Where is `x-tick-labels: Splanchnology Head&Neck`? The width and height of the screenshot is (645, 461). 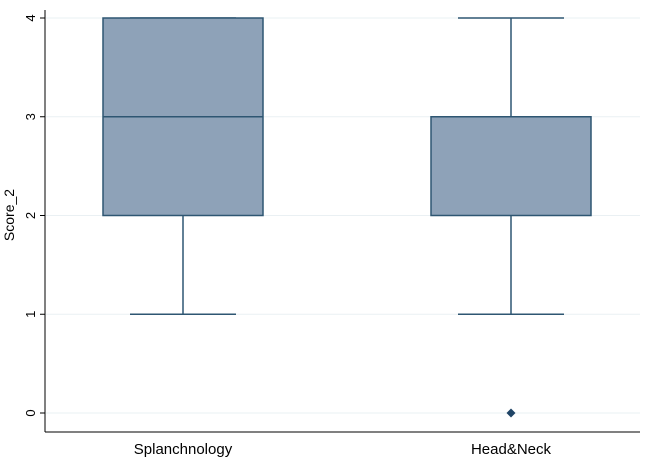
x-tick-labels: Splanchnology Head&Neck is located at coordinates (343, 449).